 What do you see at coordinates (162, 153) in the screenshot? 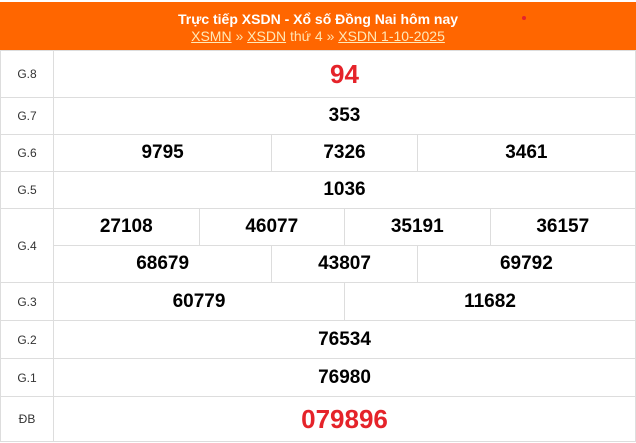
I see `prize-number: 9795` at bounding box center [162, 153].